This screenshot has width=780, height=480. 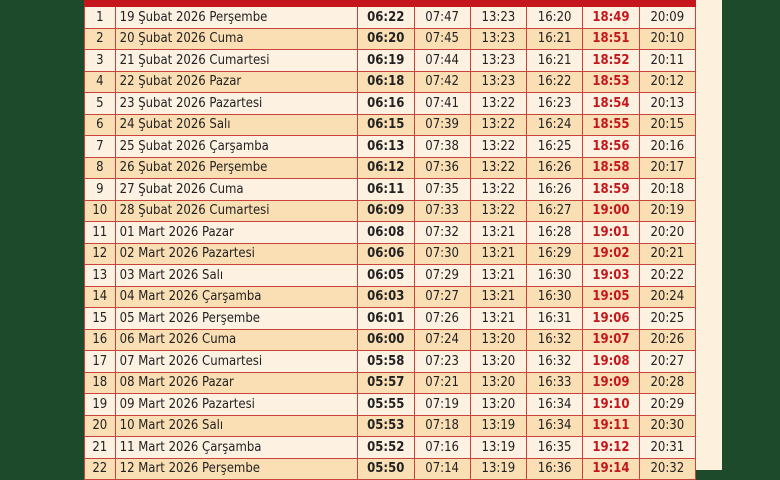 I want to click on gunes-time: 07:33, so click(x=442, y=210).